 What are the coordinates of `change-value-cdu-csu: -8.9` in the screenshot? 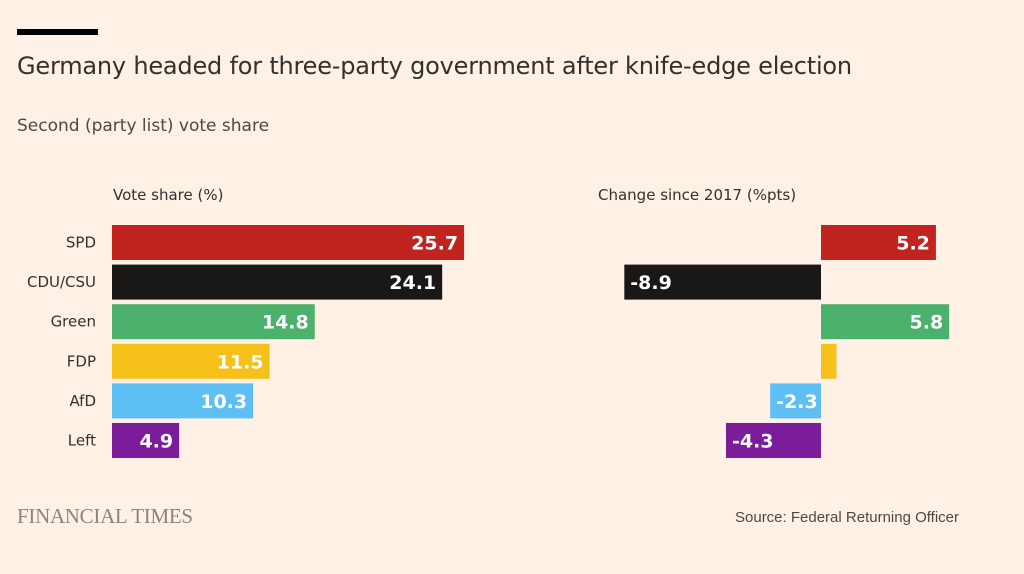 It's located at (651, 283).